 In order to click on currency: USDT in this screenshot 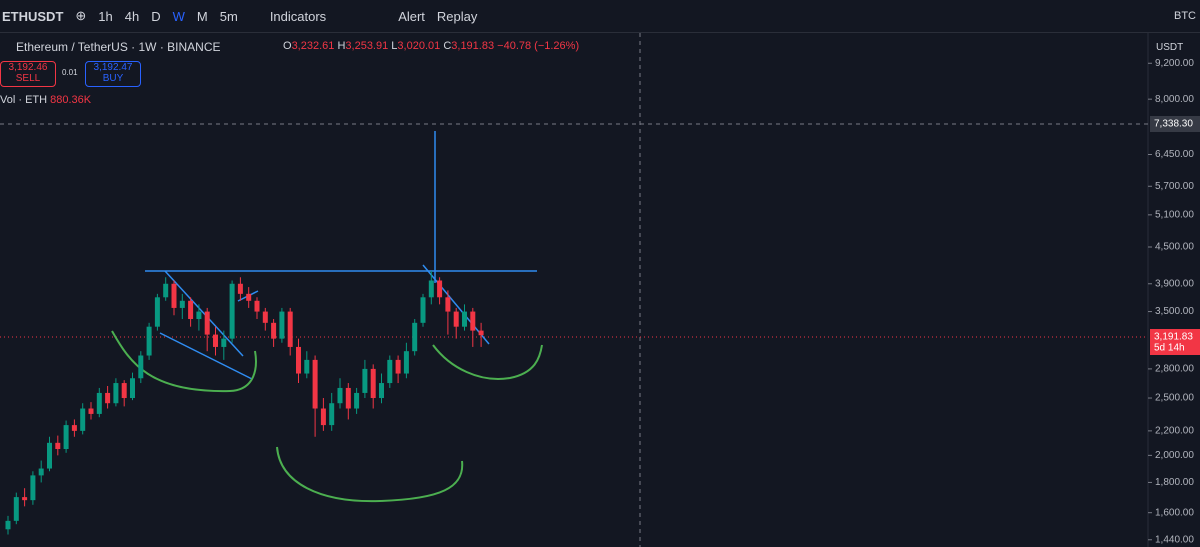, I will do `click(1170, 47)`.